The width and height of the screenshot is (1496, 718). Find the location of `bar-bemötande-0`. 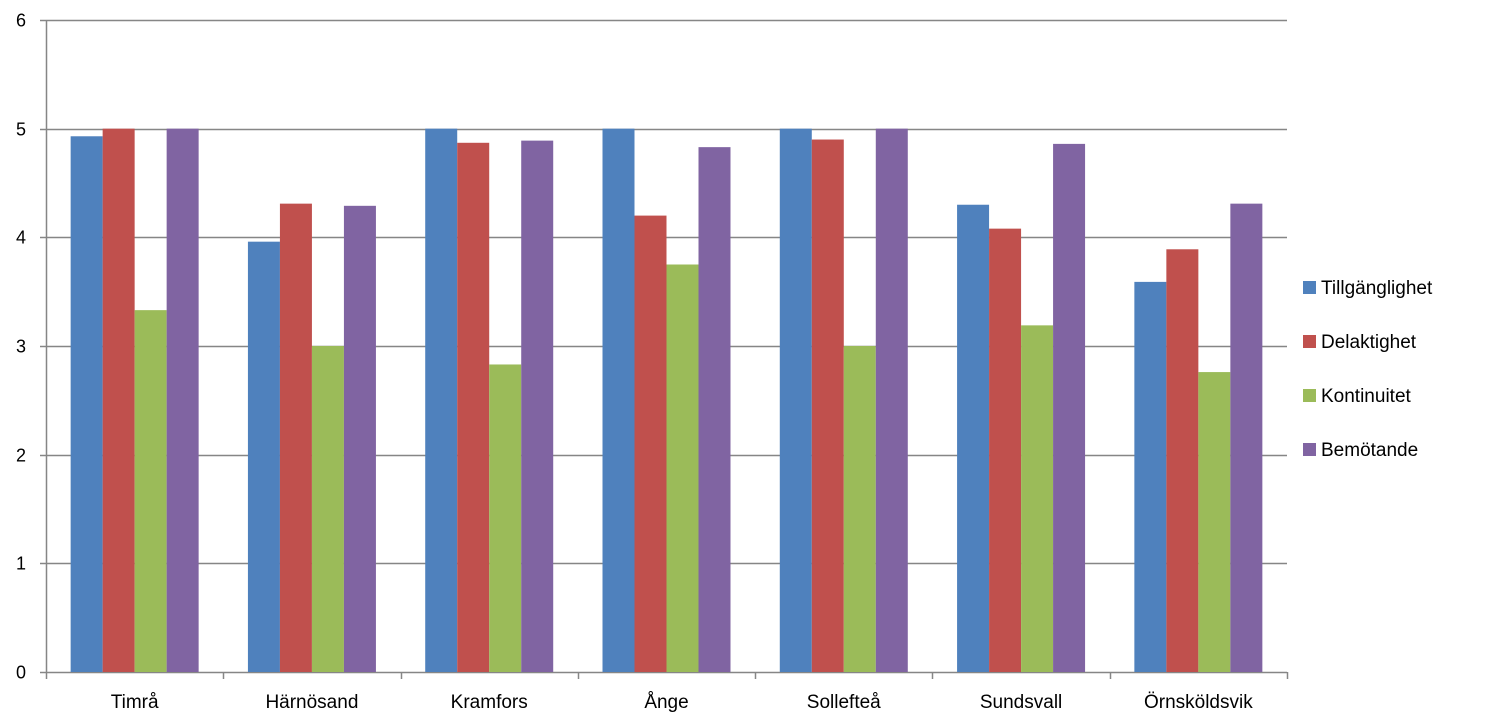

bar-bemötande-0 is located at coordinates (182, 400).